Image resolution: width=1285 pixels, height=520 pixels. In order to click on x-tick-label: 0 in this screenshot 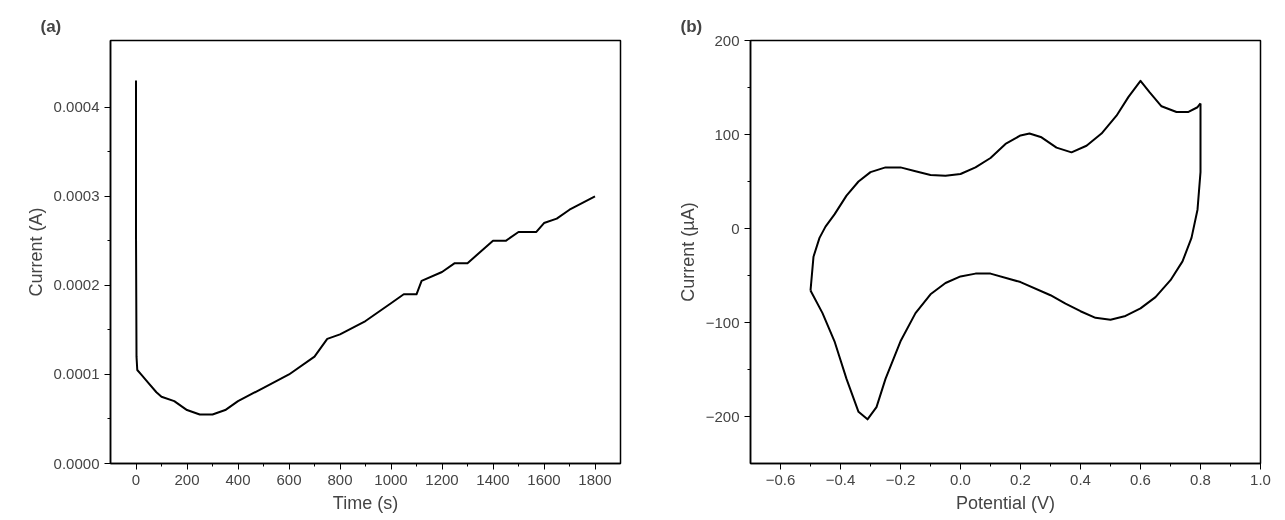, I will do `click(136, 479)`.